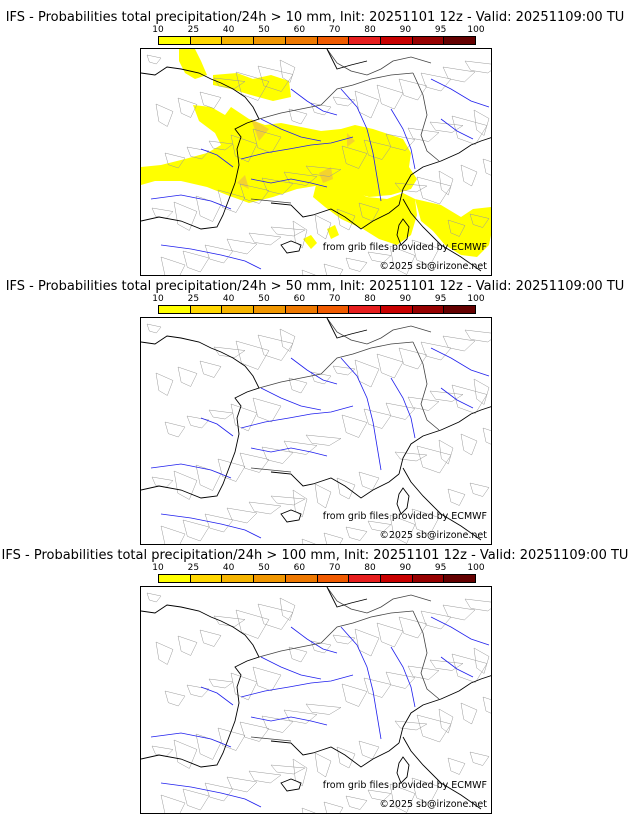 This screenshot has height=828, width=630. Describe the element at coordinates (365, 213) in the screenshot. I see `precip-area` at that location.